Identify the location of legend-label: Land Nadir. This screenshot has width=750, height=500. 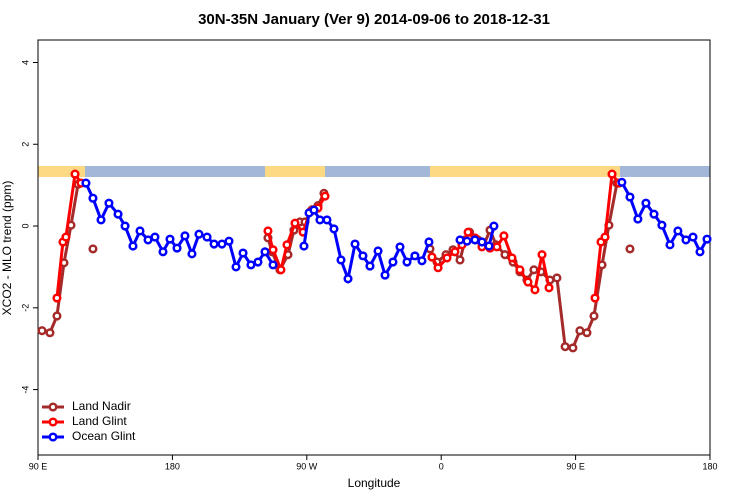
(101, 406).